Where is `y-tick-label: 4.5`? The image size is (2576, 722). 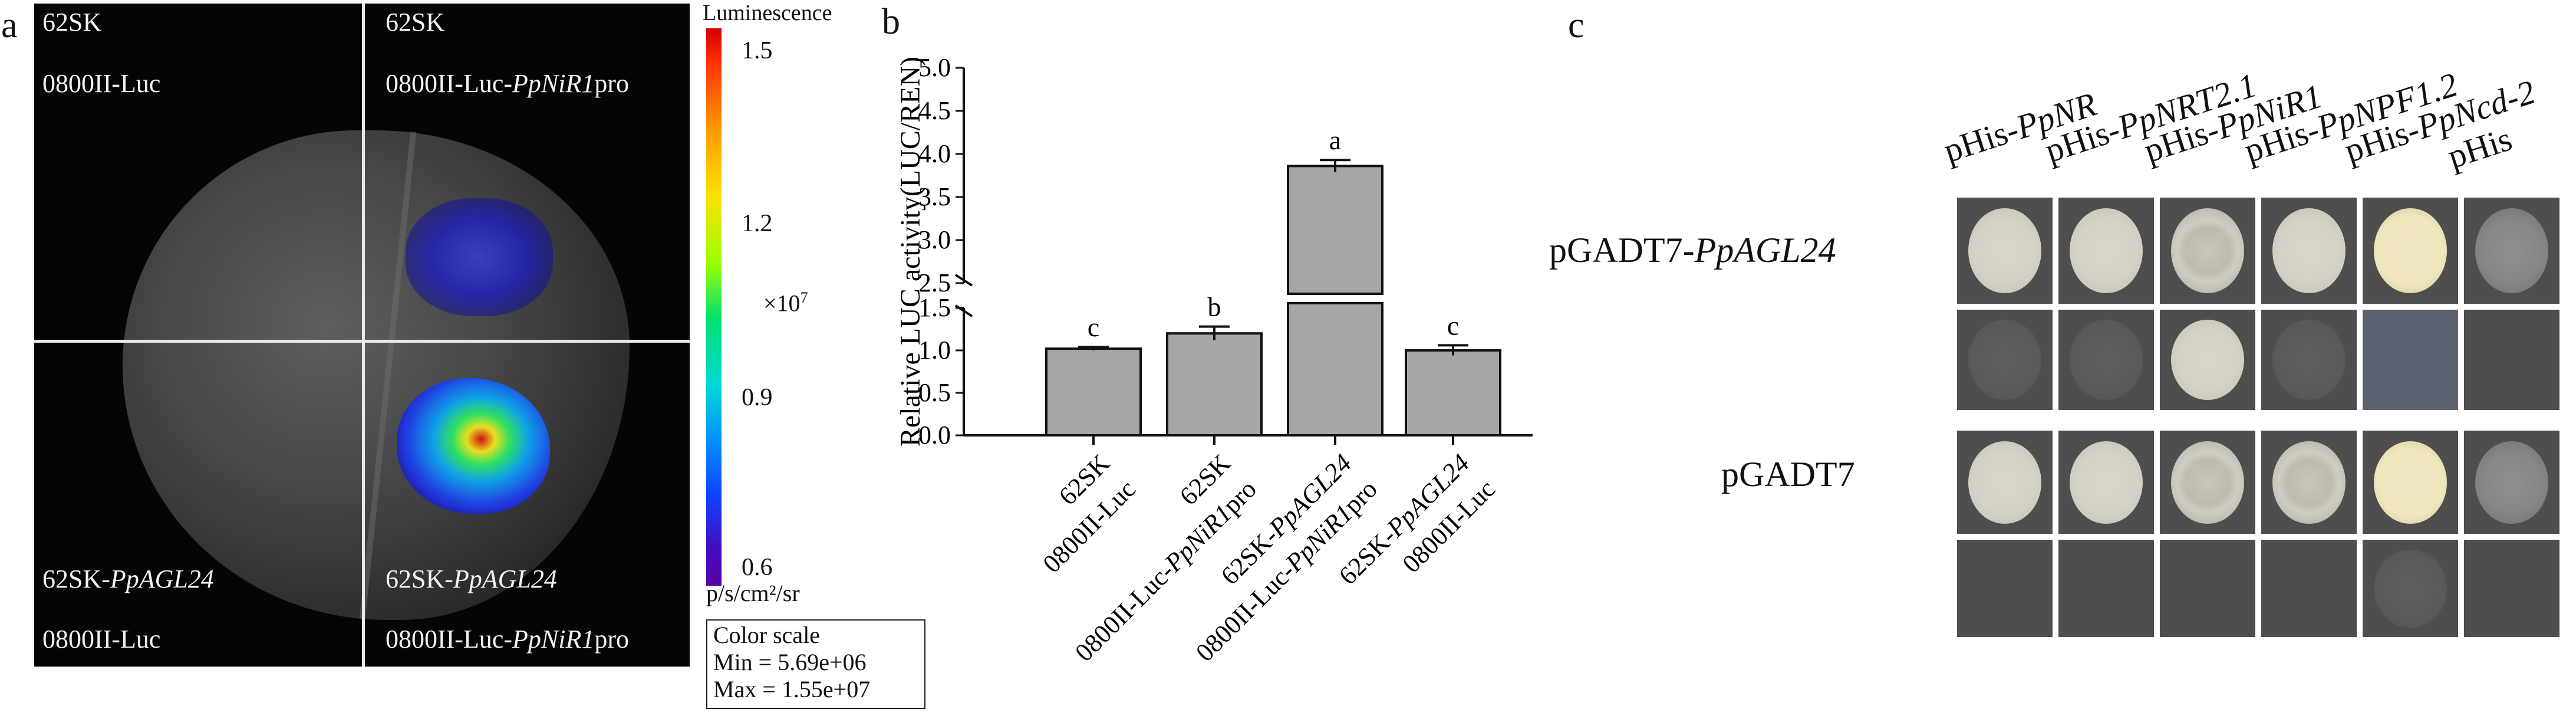 y-tick-label: 4.5 is located at coordinates (934, 110).